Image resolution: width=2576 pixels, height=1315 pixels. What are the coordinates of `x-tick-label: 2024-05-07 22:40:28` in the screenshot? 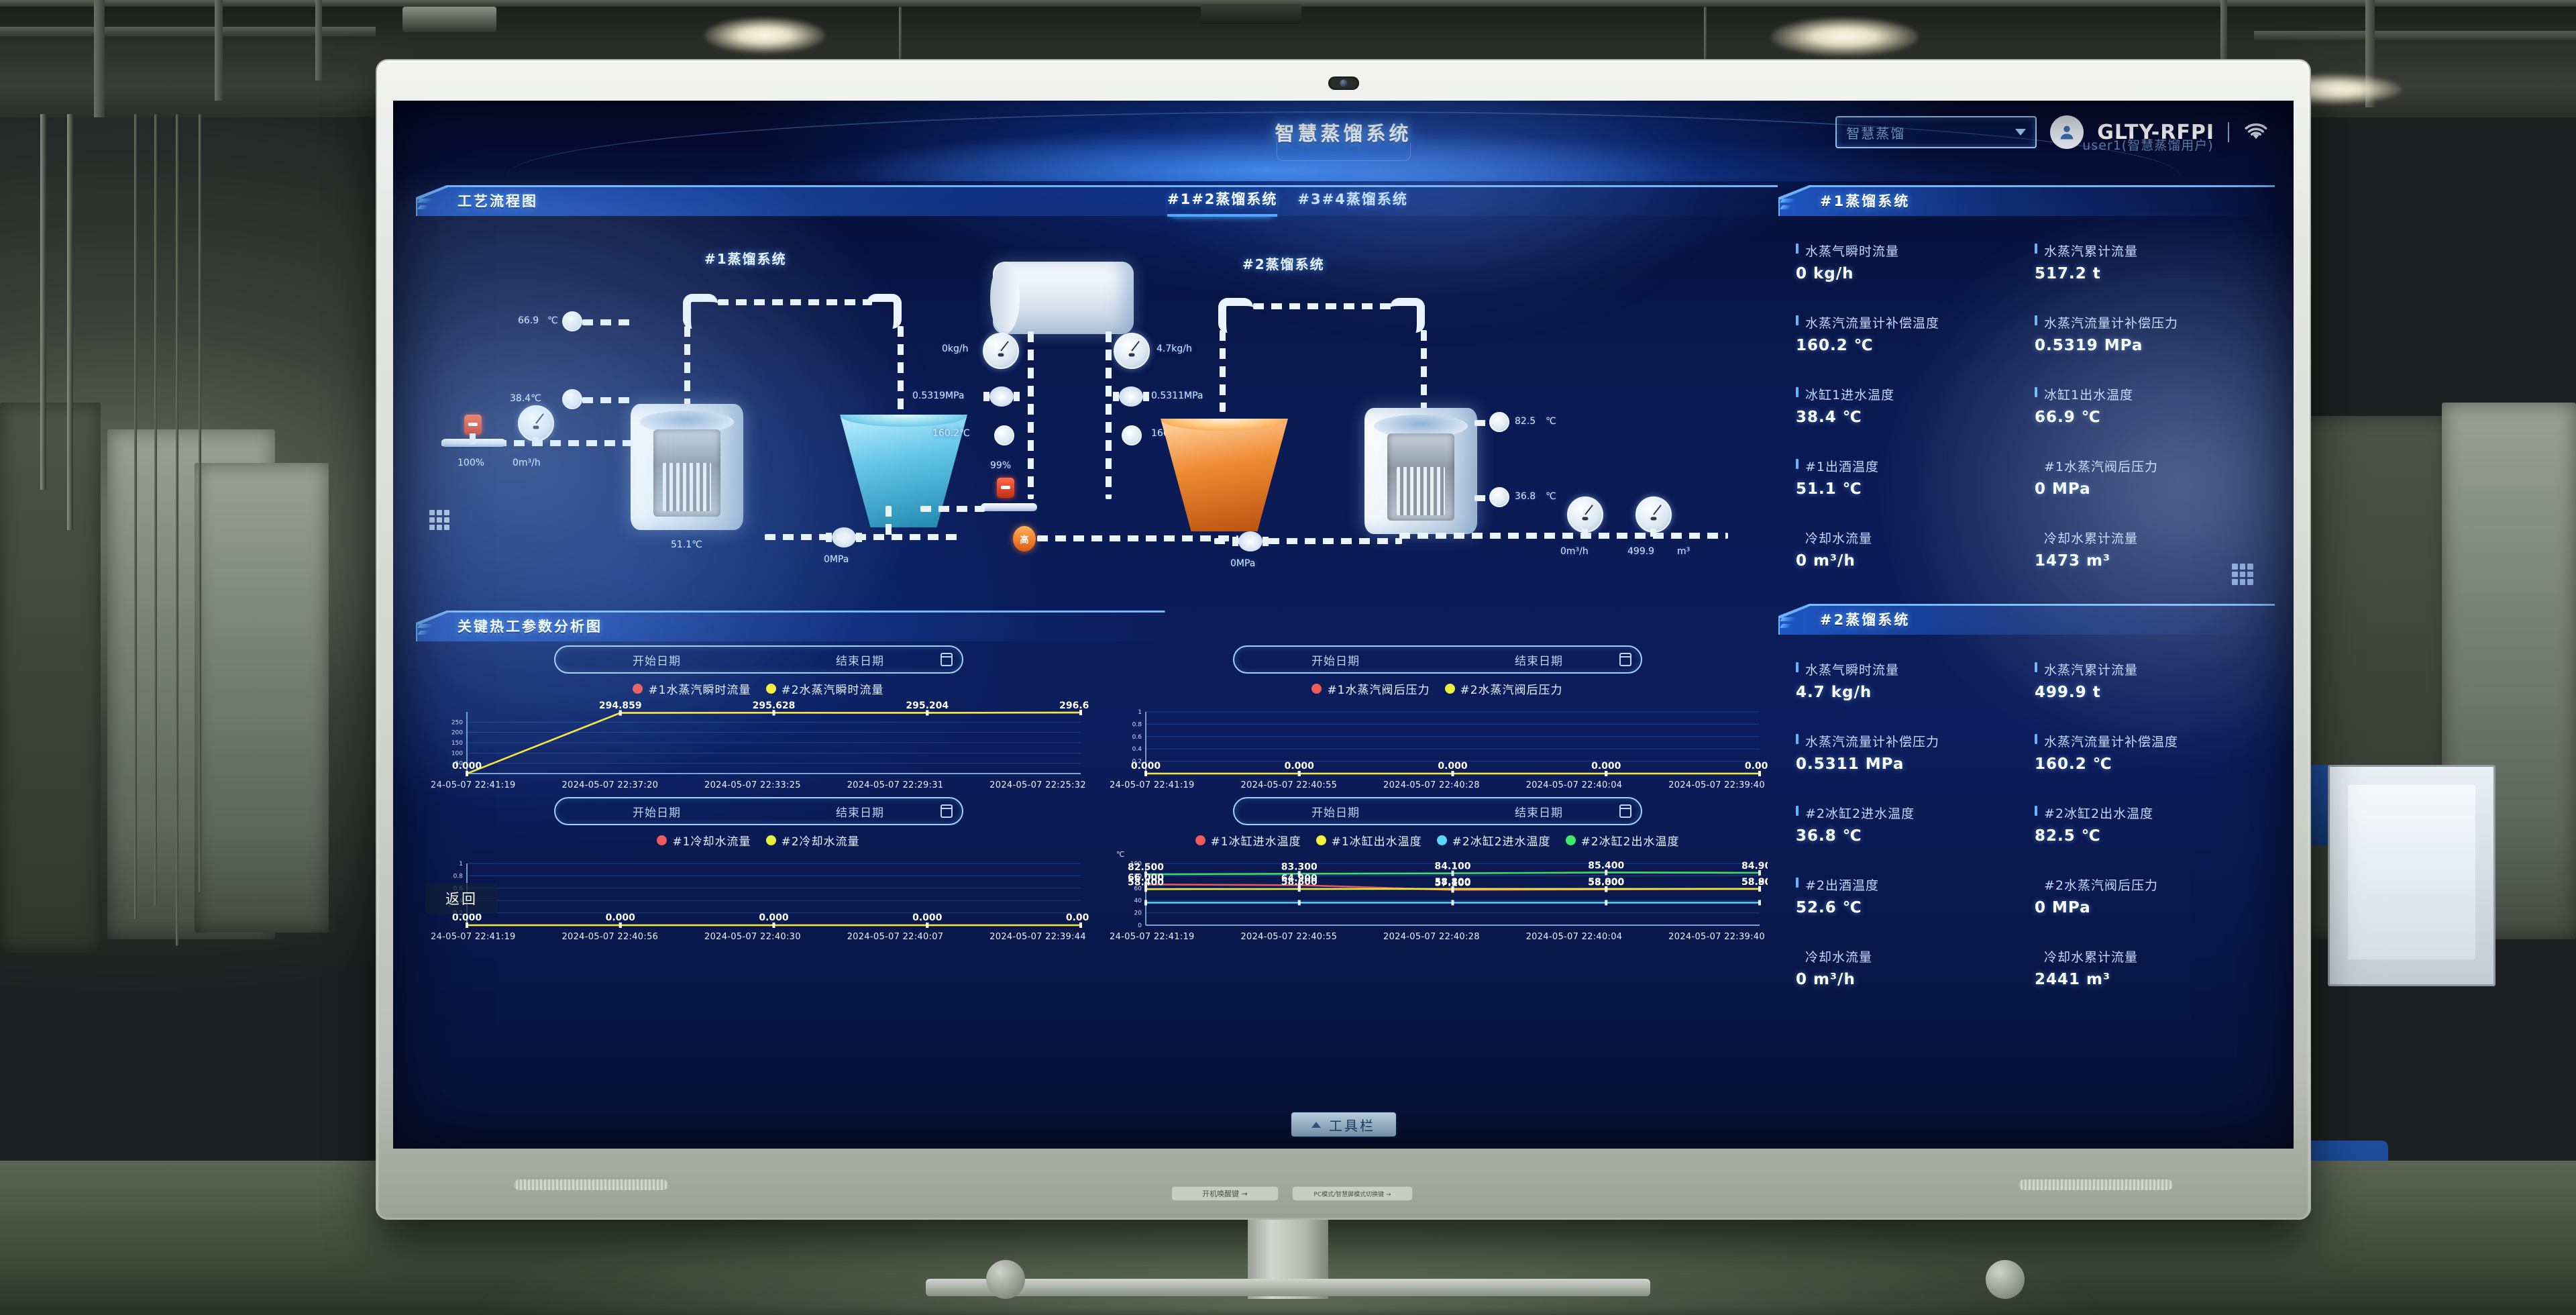 It's located at (1431, 937).